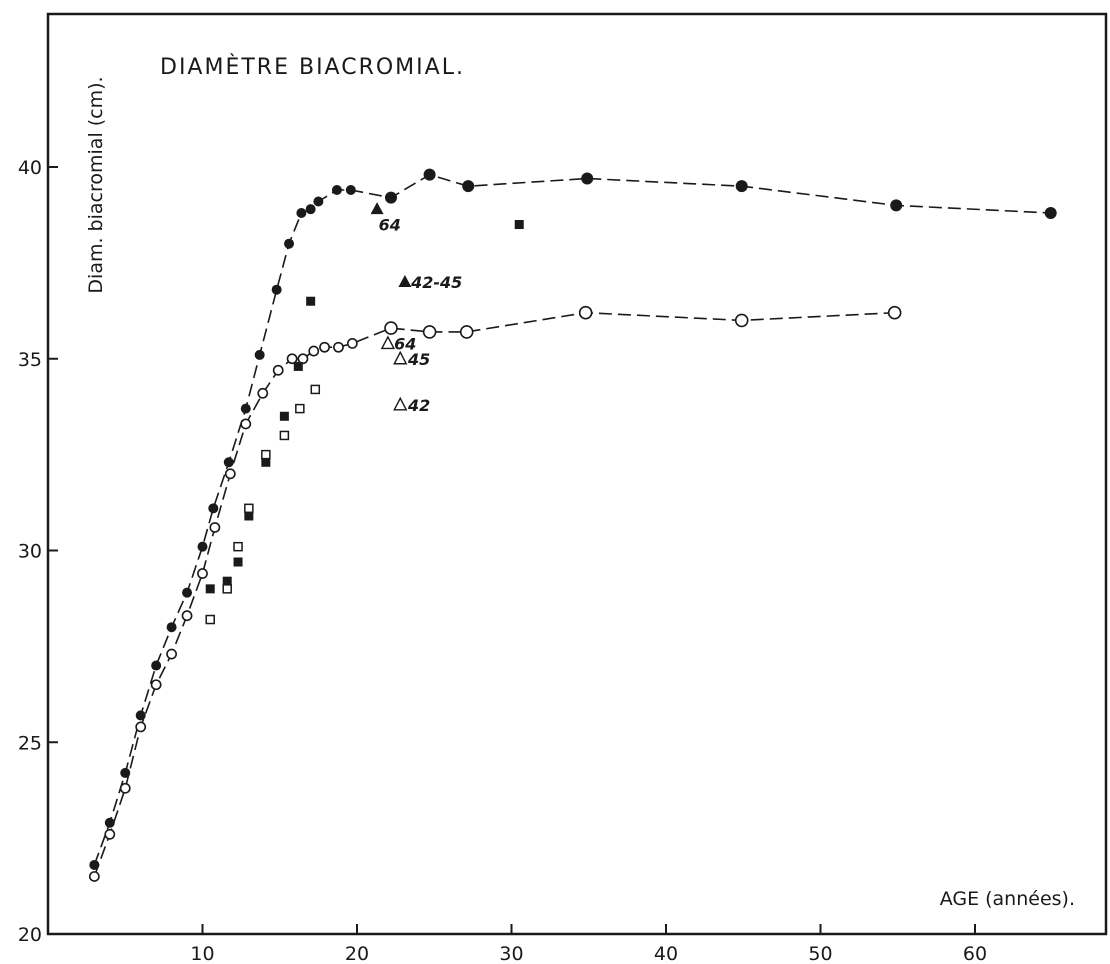 This screenshot has height=964, width=1110. I want to click on x-axis-label: AGE (années)., so click(1007, 899).